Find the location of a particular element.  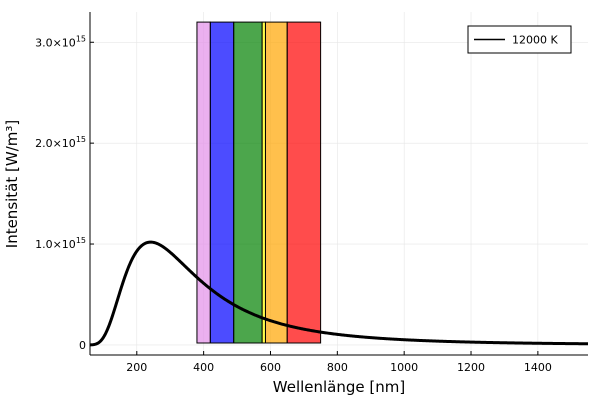

x-tick-label: 400 is located at coordinates (203, 367).